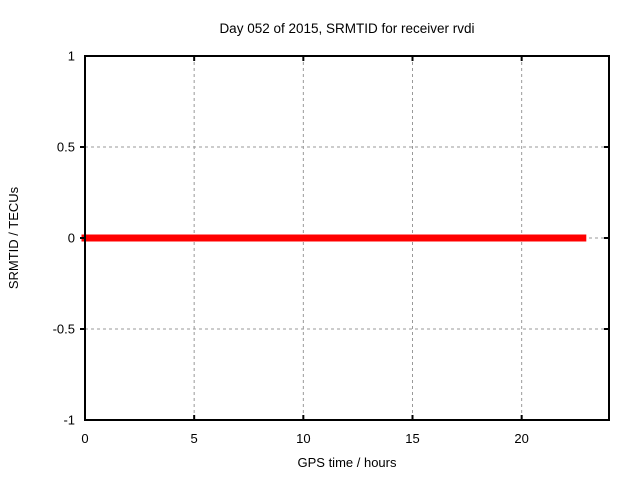  What do you see at coordinates (412, 438) in the screenshot?
I see `x-tick-label: 15` at bounding box center [412, 438].